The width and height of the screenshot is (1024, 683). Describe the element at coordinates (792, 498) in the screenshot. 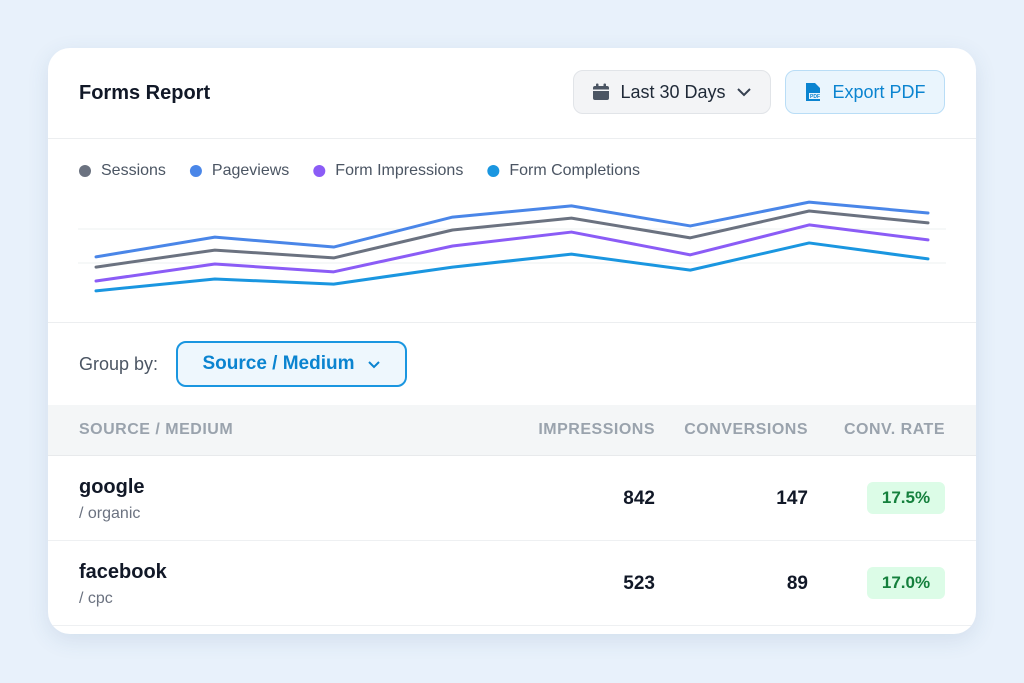

I see `conversions: 147` at that location.